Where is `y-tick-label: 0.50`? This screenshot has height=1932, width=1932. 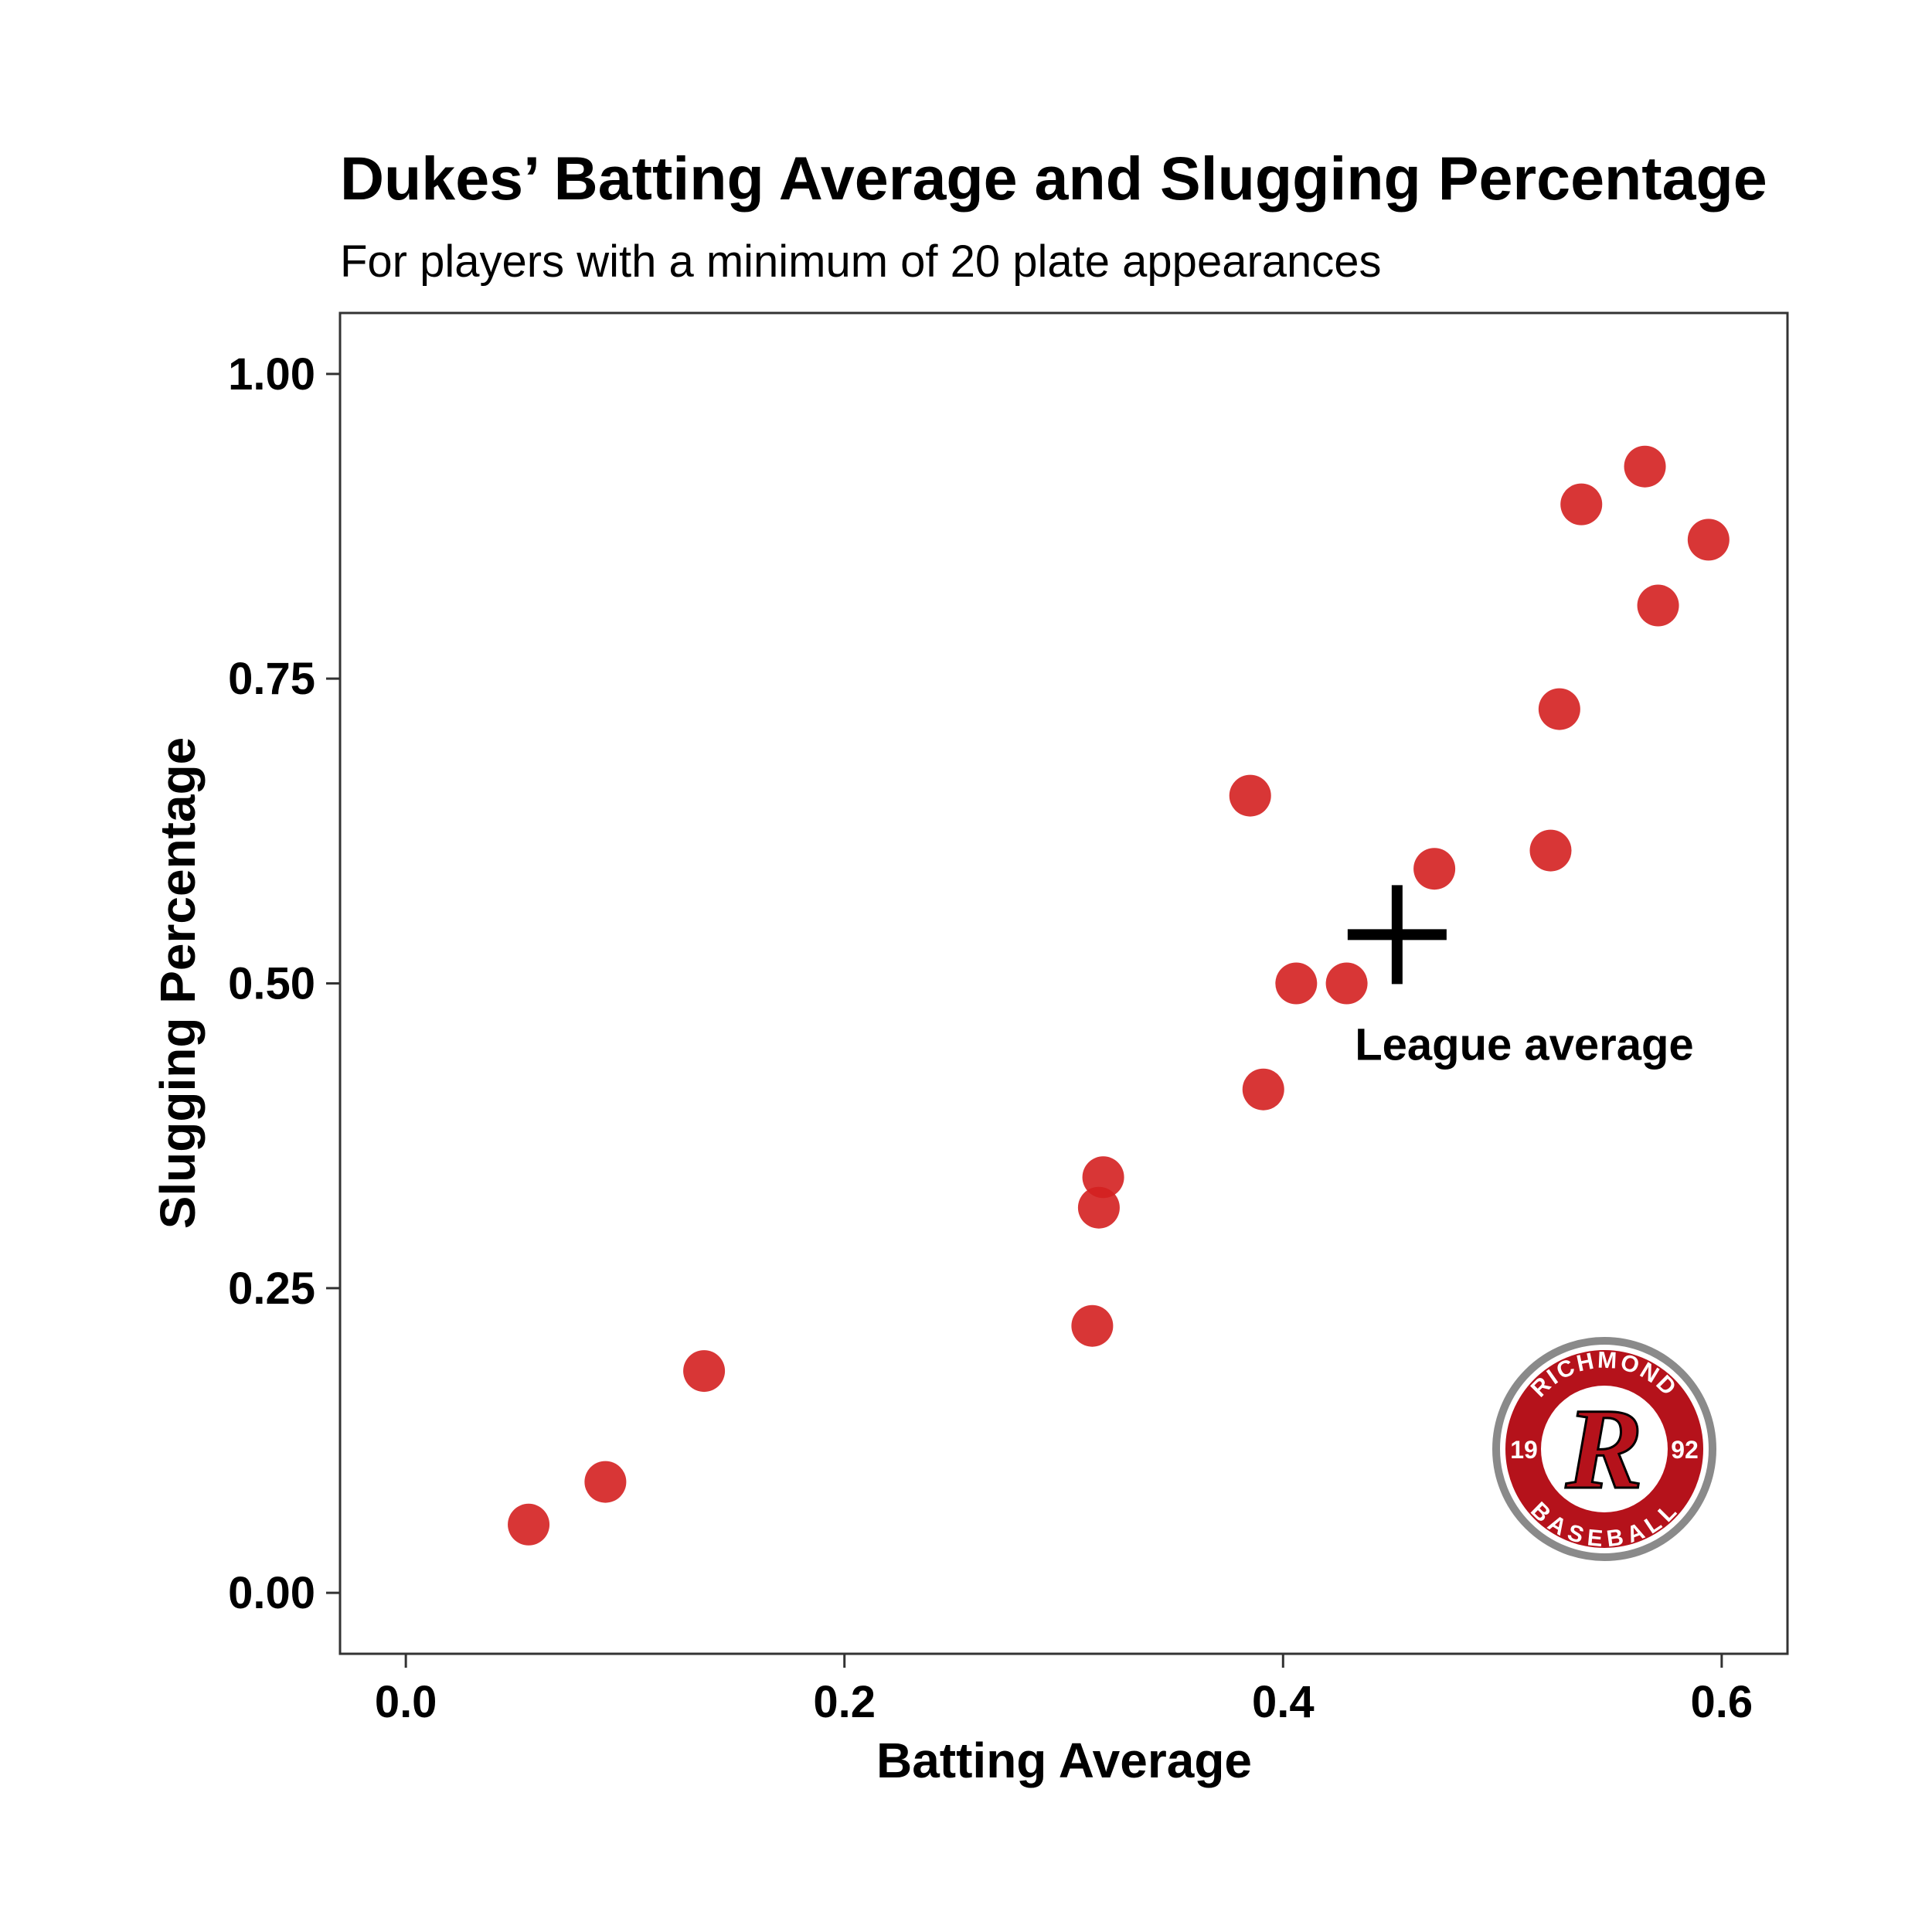
y-tick-label: 0.50 is located at coordinates (271, 984).